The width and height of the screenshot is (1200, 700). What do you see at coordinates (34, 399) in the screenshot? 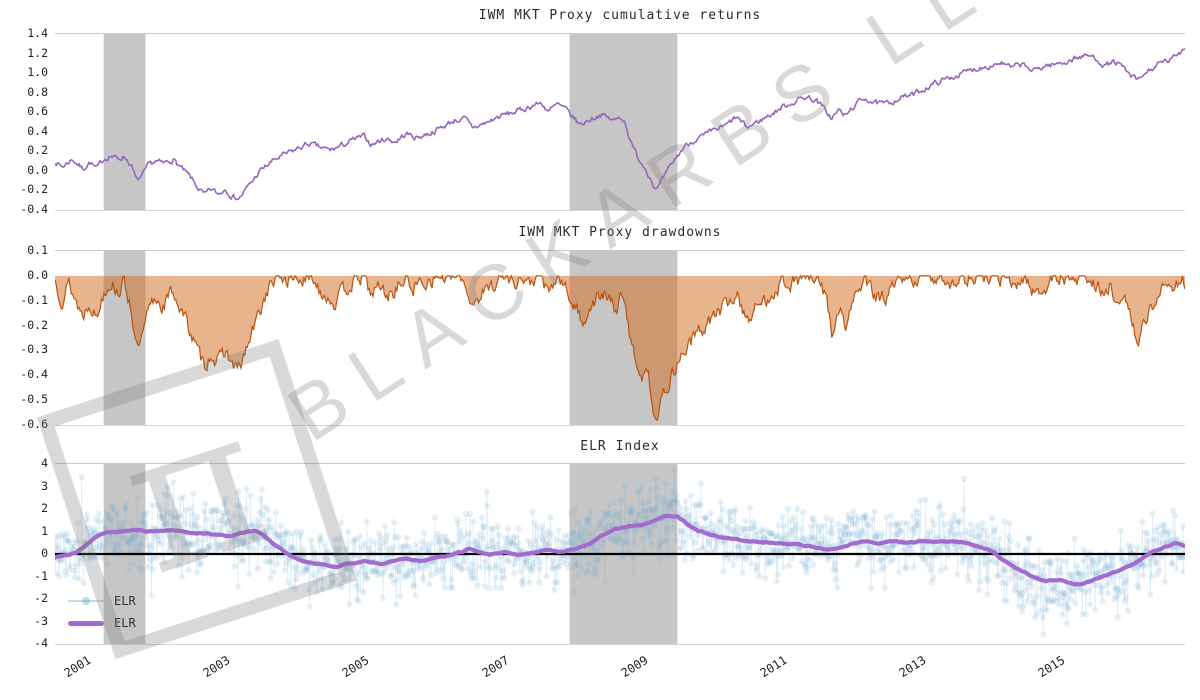
I see `y-tick-label: -0.5` at bounding box center [34, 399].